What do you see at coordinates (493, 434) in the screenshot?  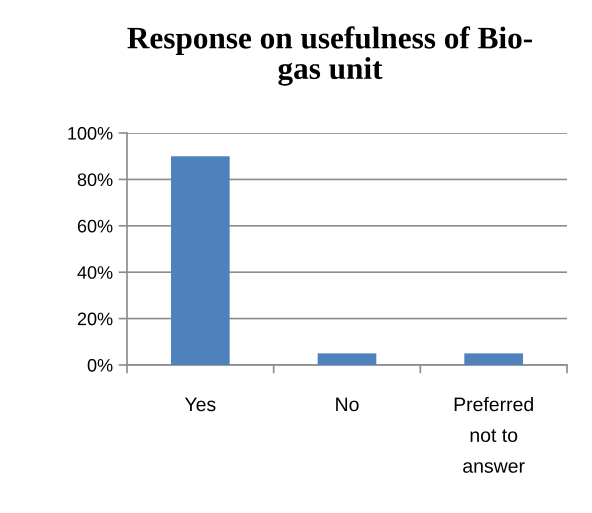 I see `x-tick-label: Preferred not to answer` at bounding box center [493, 434].